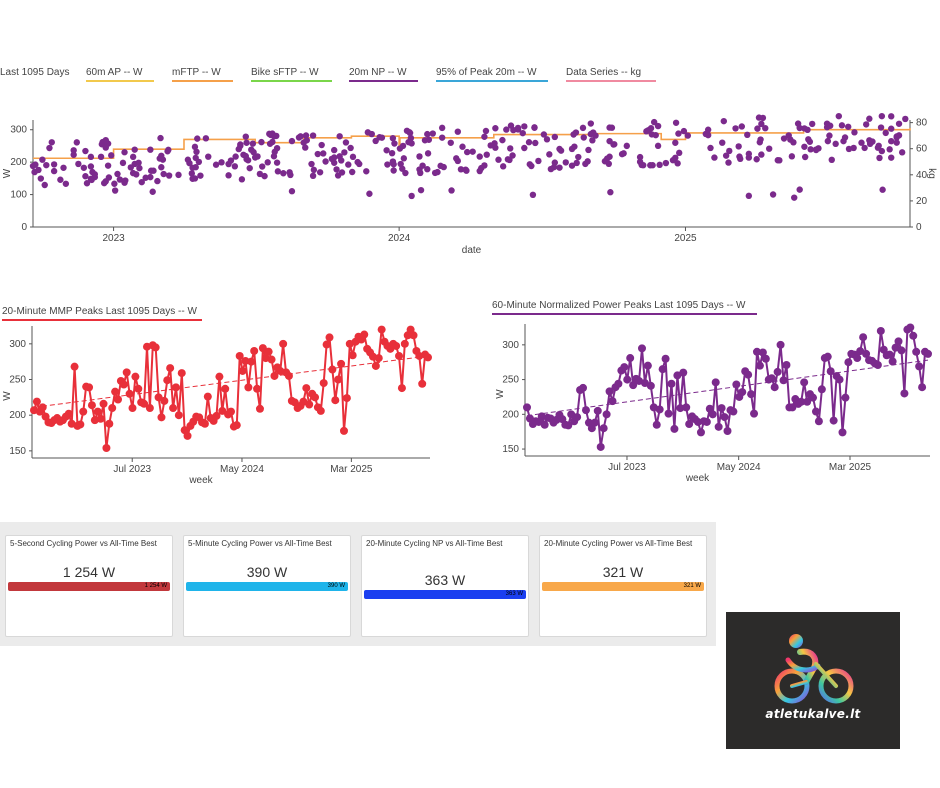  I want to click on tile-title: 20-Minute Cycling Power vs All-Time Best, so click(618, 543).